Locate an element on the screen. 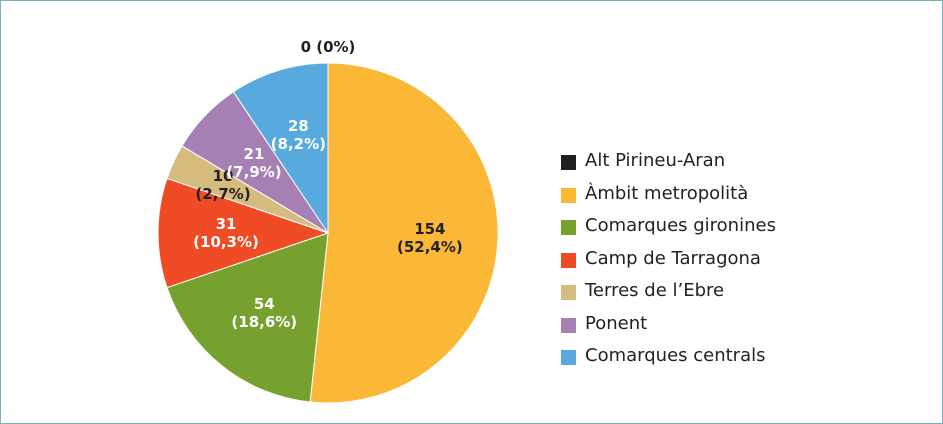 This screenshot has width=943, height=424. data-label: 31 (10,3%) is located at coordinates (226, 233).